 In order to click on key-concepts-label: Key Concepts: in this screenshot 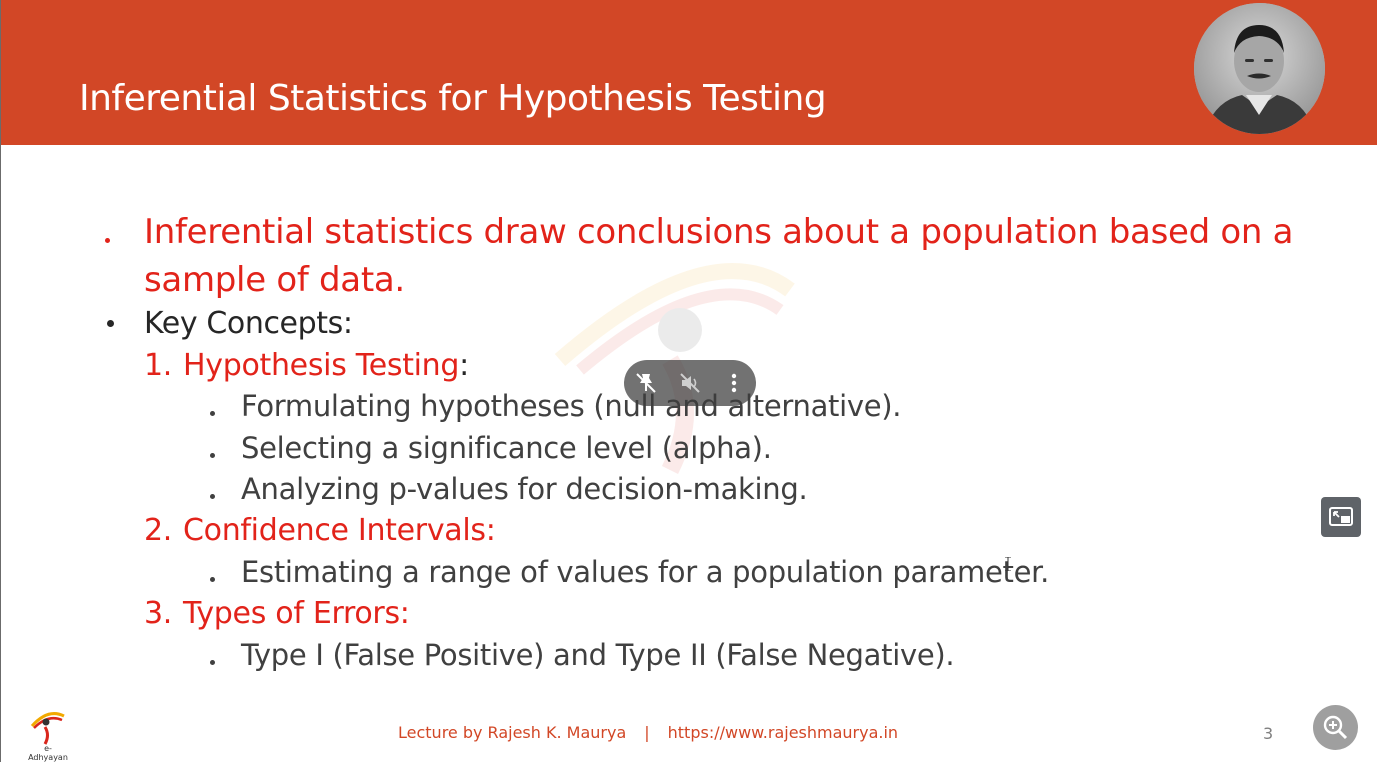, I will do `click(248, 323)`.